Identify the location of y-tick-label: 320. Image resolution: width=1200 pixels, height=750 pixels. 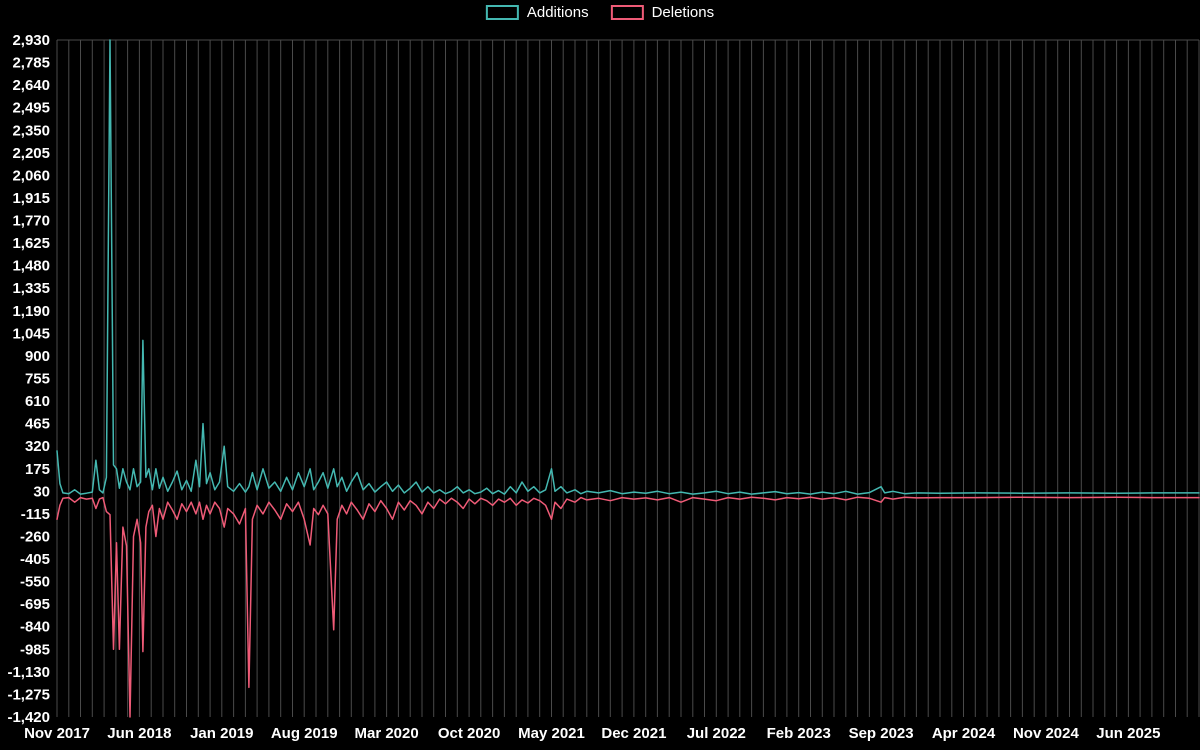
(37, 446).